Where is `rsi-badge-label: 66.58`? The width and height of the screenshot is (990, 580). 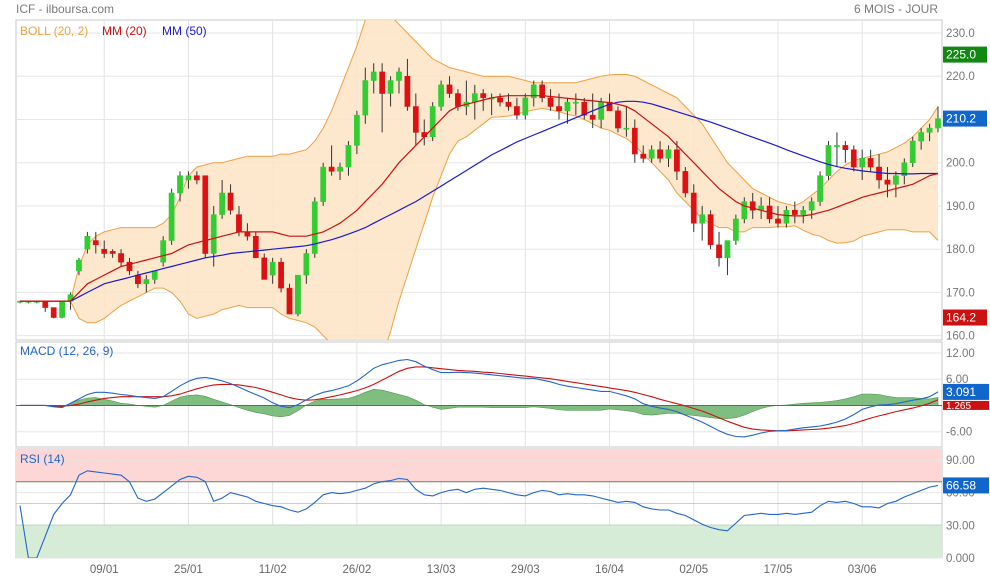
rsi-badge-label: 66.58 is located at coordinates (961, 485).